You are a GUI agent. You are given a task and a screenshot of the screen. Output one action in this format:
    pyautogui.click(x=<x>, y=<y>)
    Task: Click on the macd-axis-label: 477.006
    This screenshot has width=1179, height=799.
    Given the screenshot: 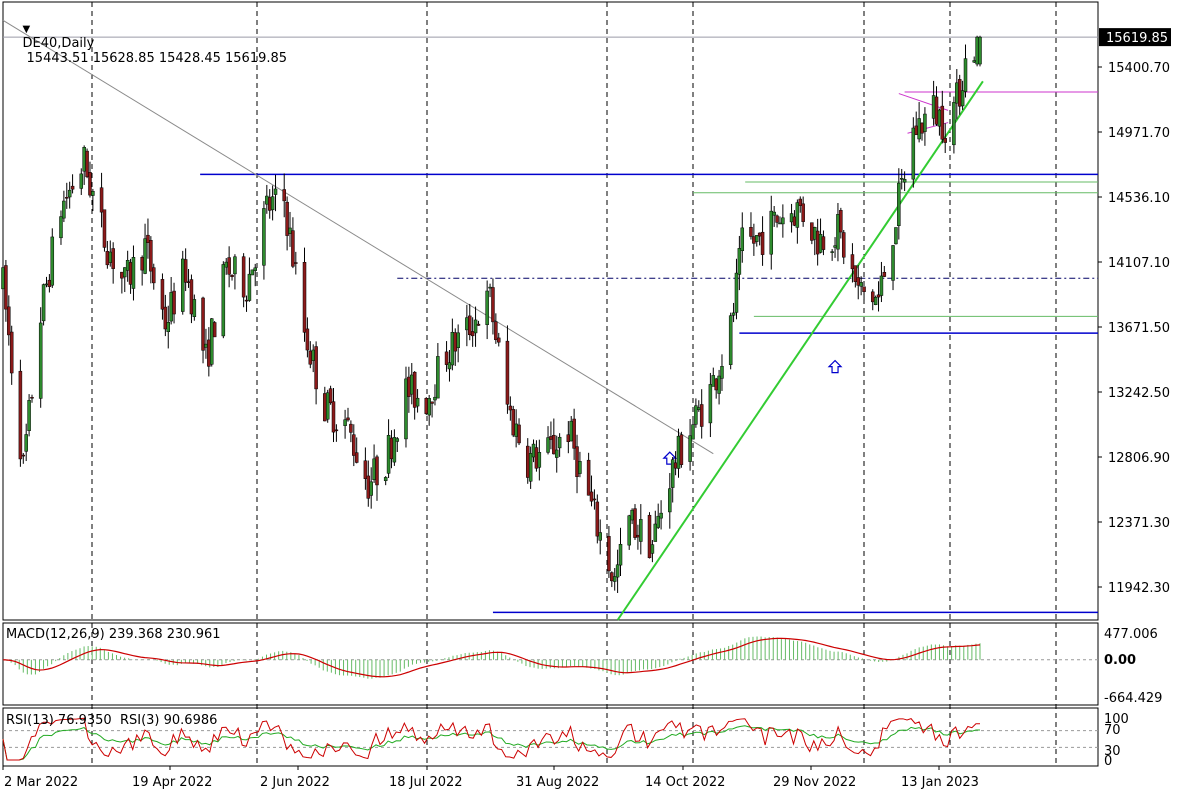 What is the action you would take?
    pyautogui.click(x=1131, y=634)
    